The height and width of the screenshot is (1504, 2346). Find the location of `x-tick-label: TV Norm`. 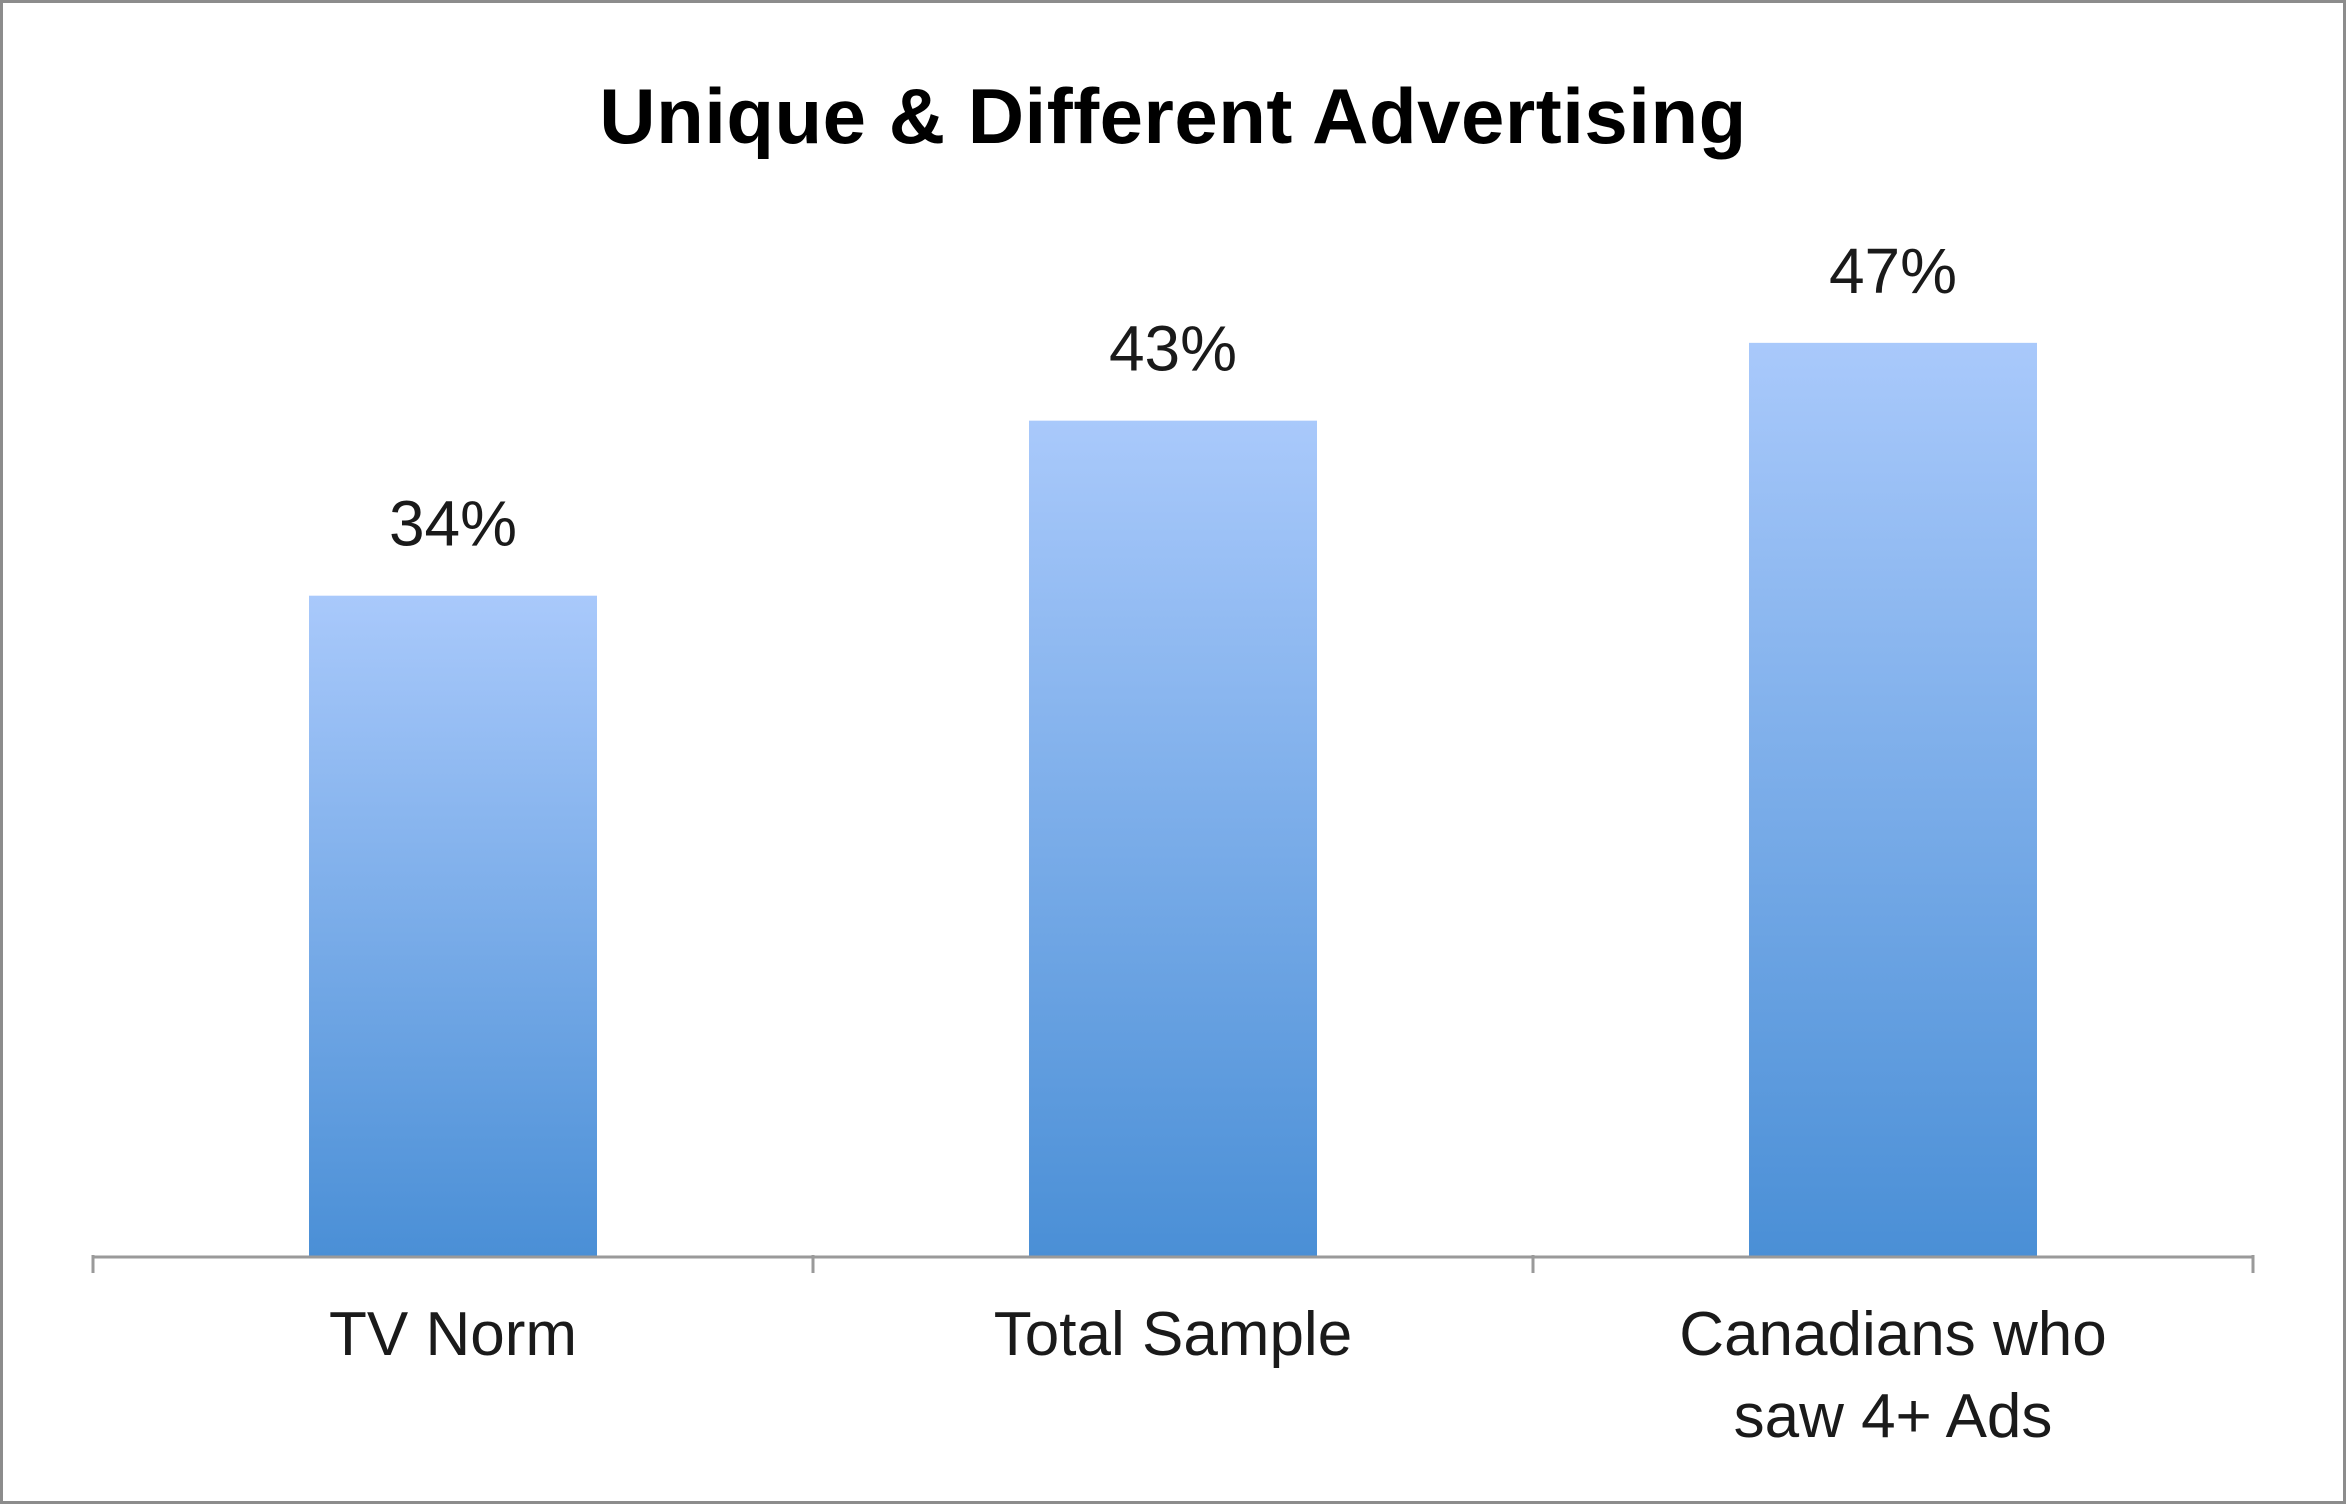

x-tick-label: TV Norm is located at coordinates (453, 1334).